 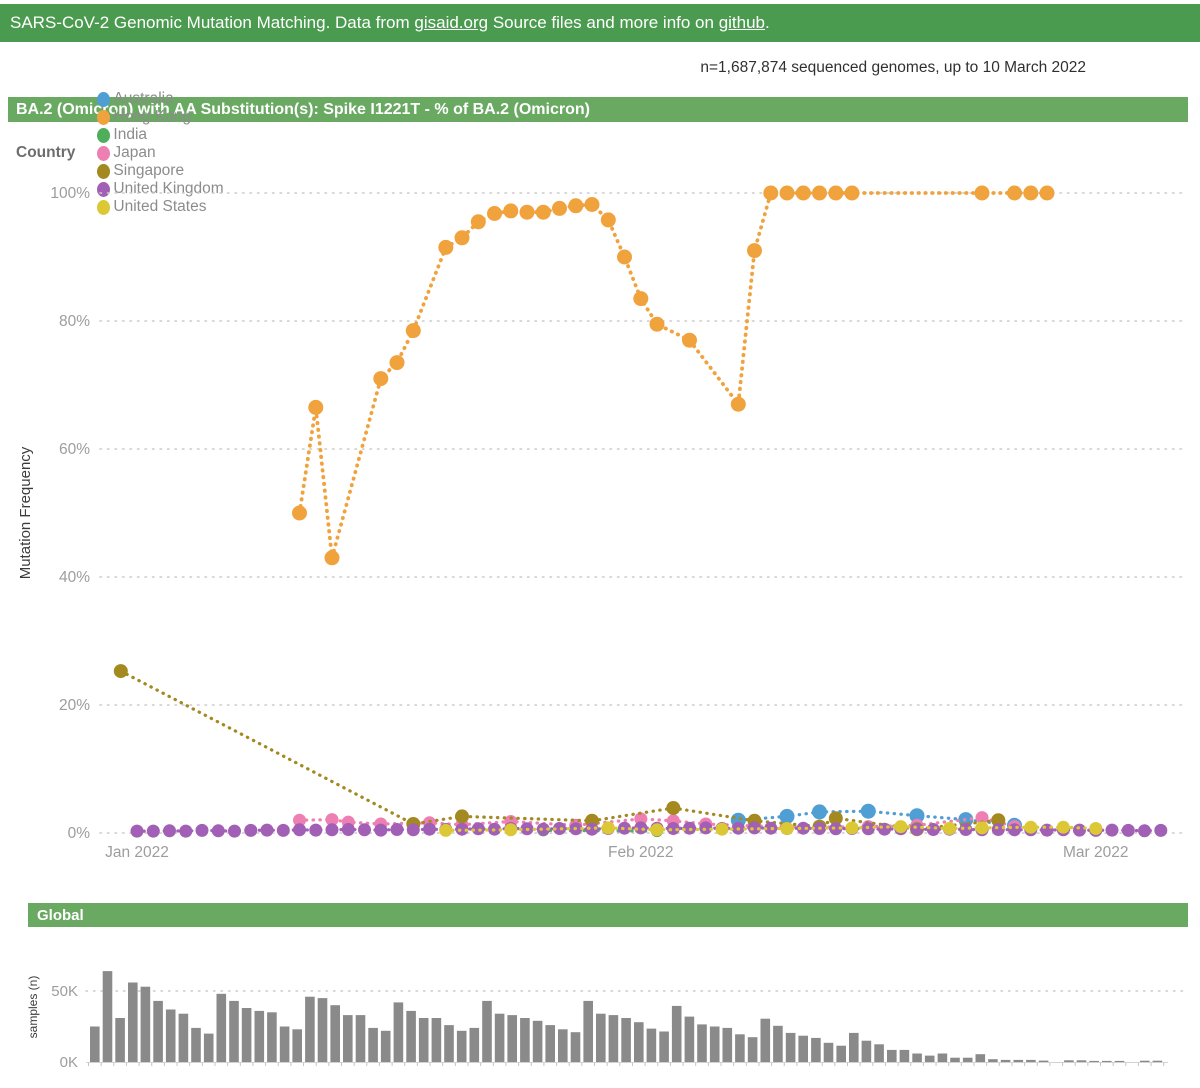 I want to click on gisaid-link: gisaid.org, so click(x=451, y=22).